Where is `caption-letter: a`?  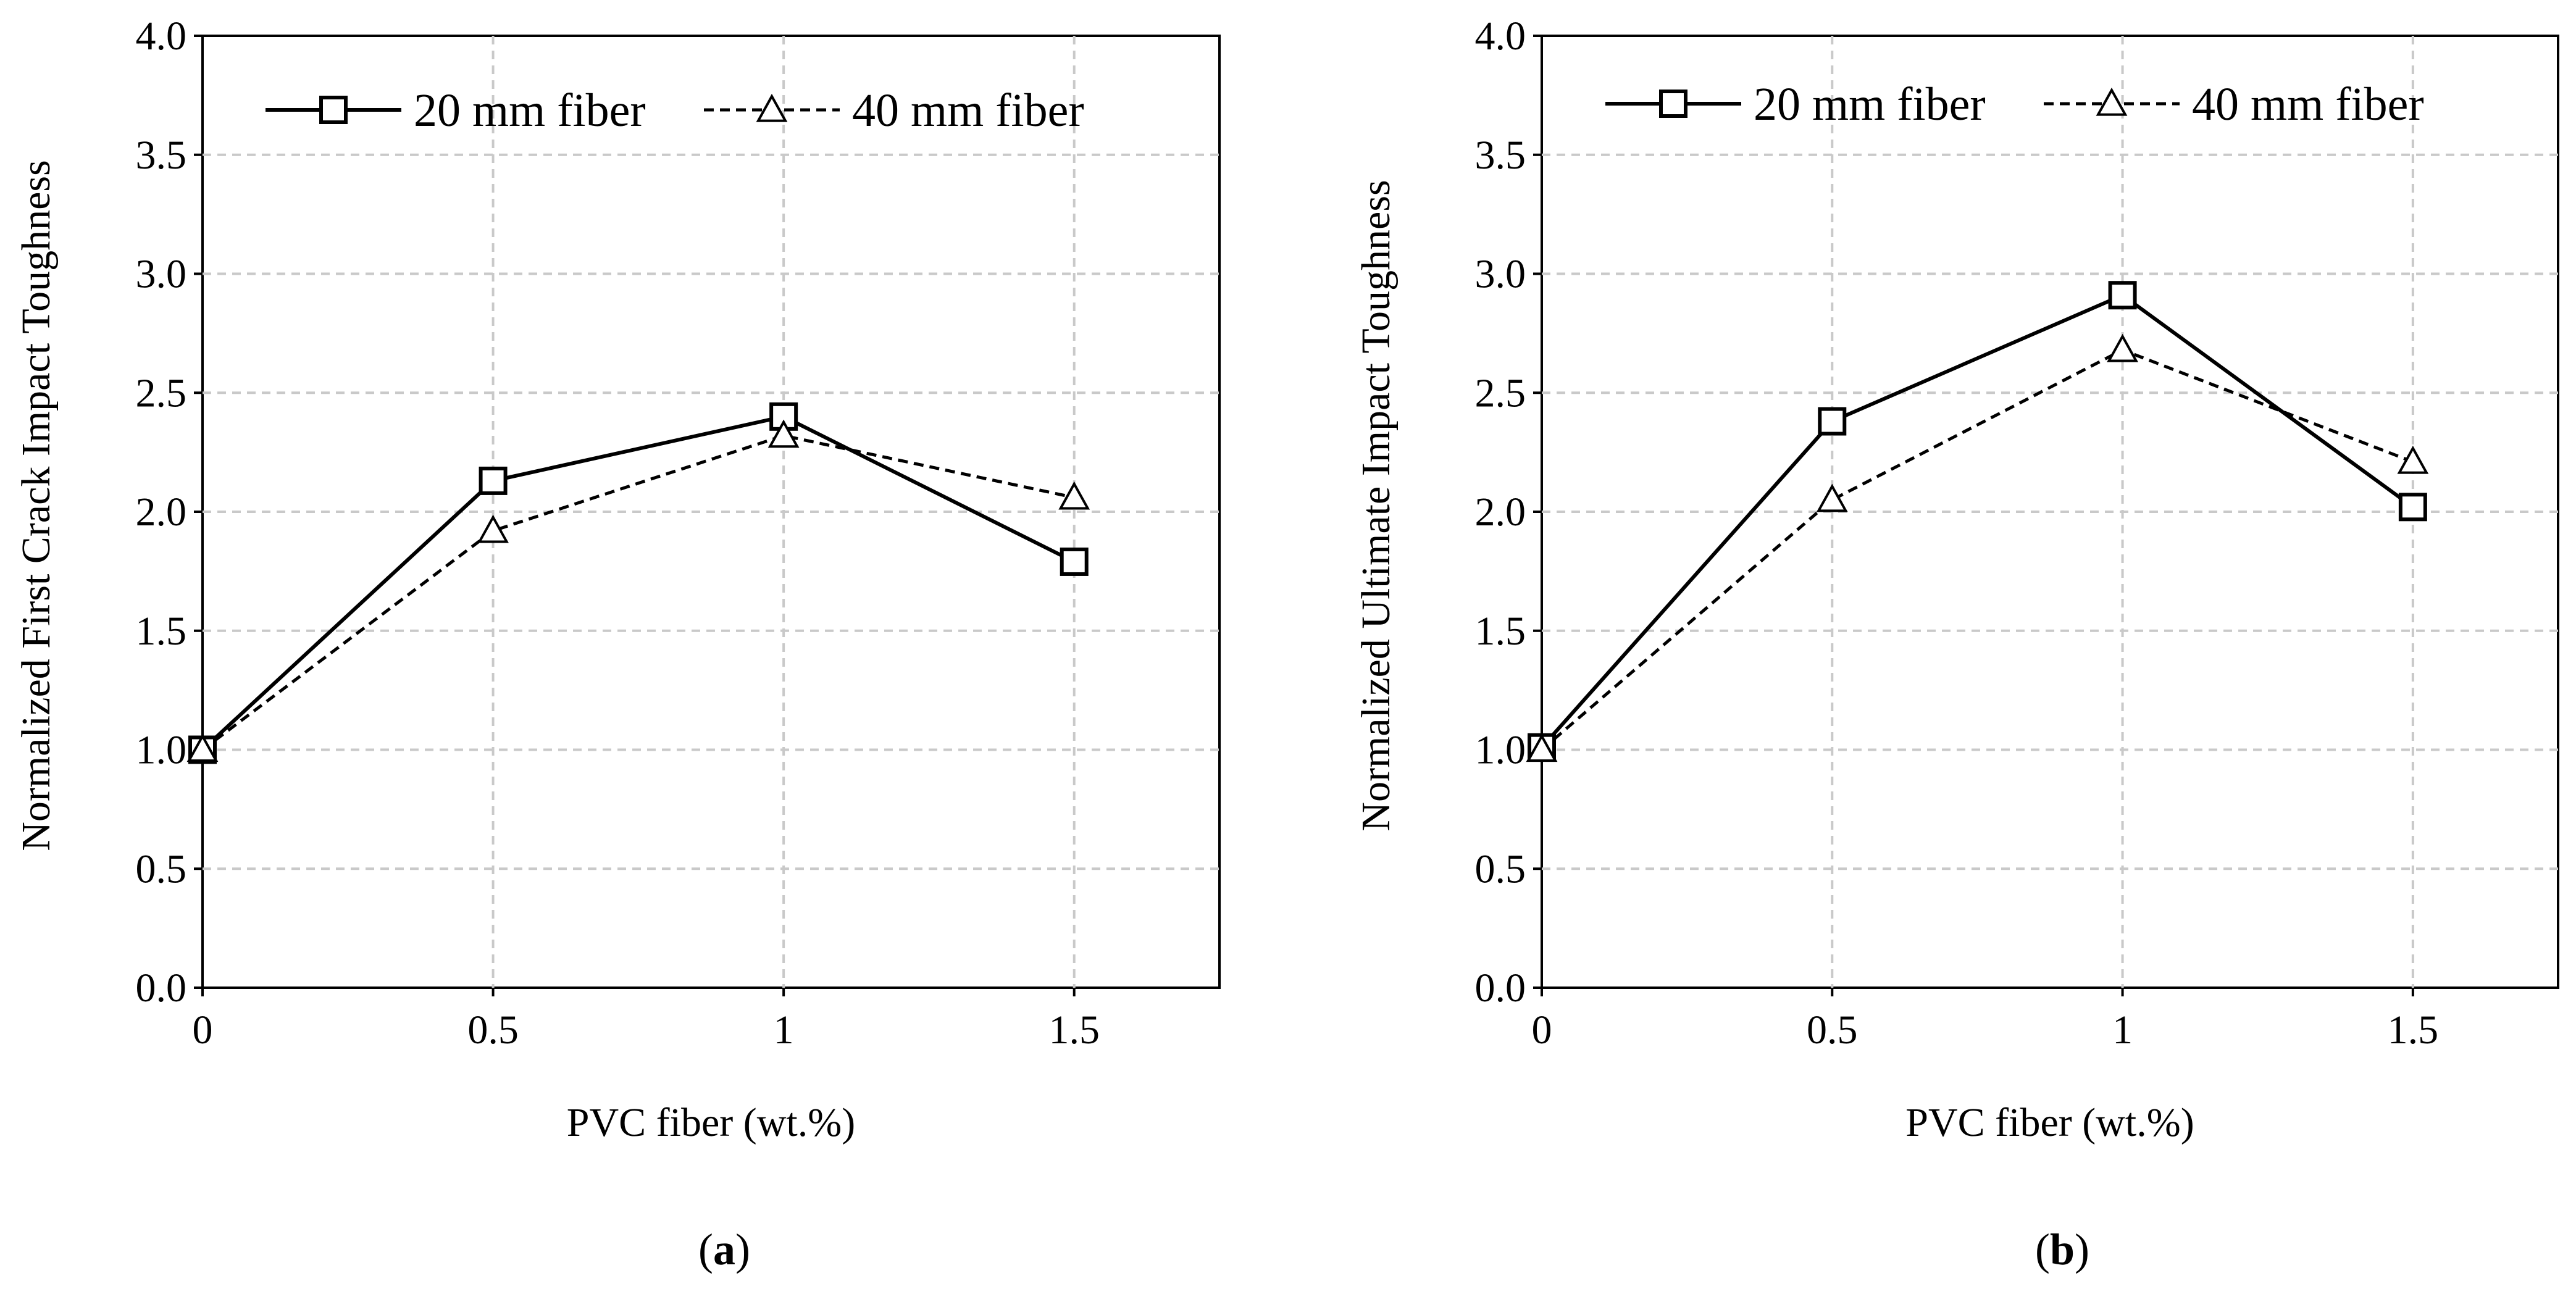 caption-letter: a is located at coordinates (724, 1249).